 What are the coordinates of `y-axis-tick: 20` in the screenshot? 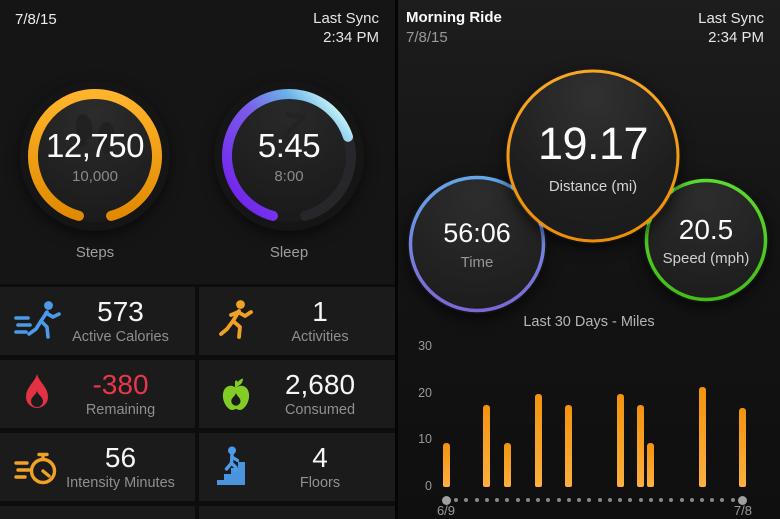 It's located at (425, 392).